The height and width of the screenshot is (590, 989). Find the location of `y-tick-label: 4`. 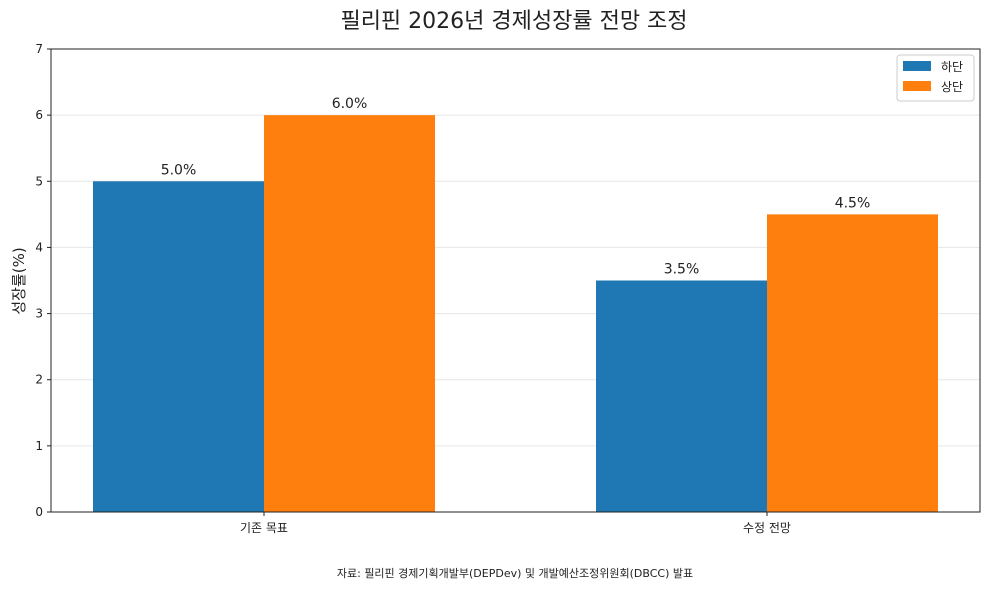

y-tick-label: 4 is located at coordinates (39, 247).